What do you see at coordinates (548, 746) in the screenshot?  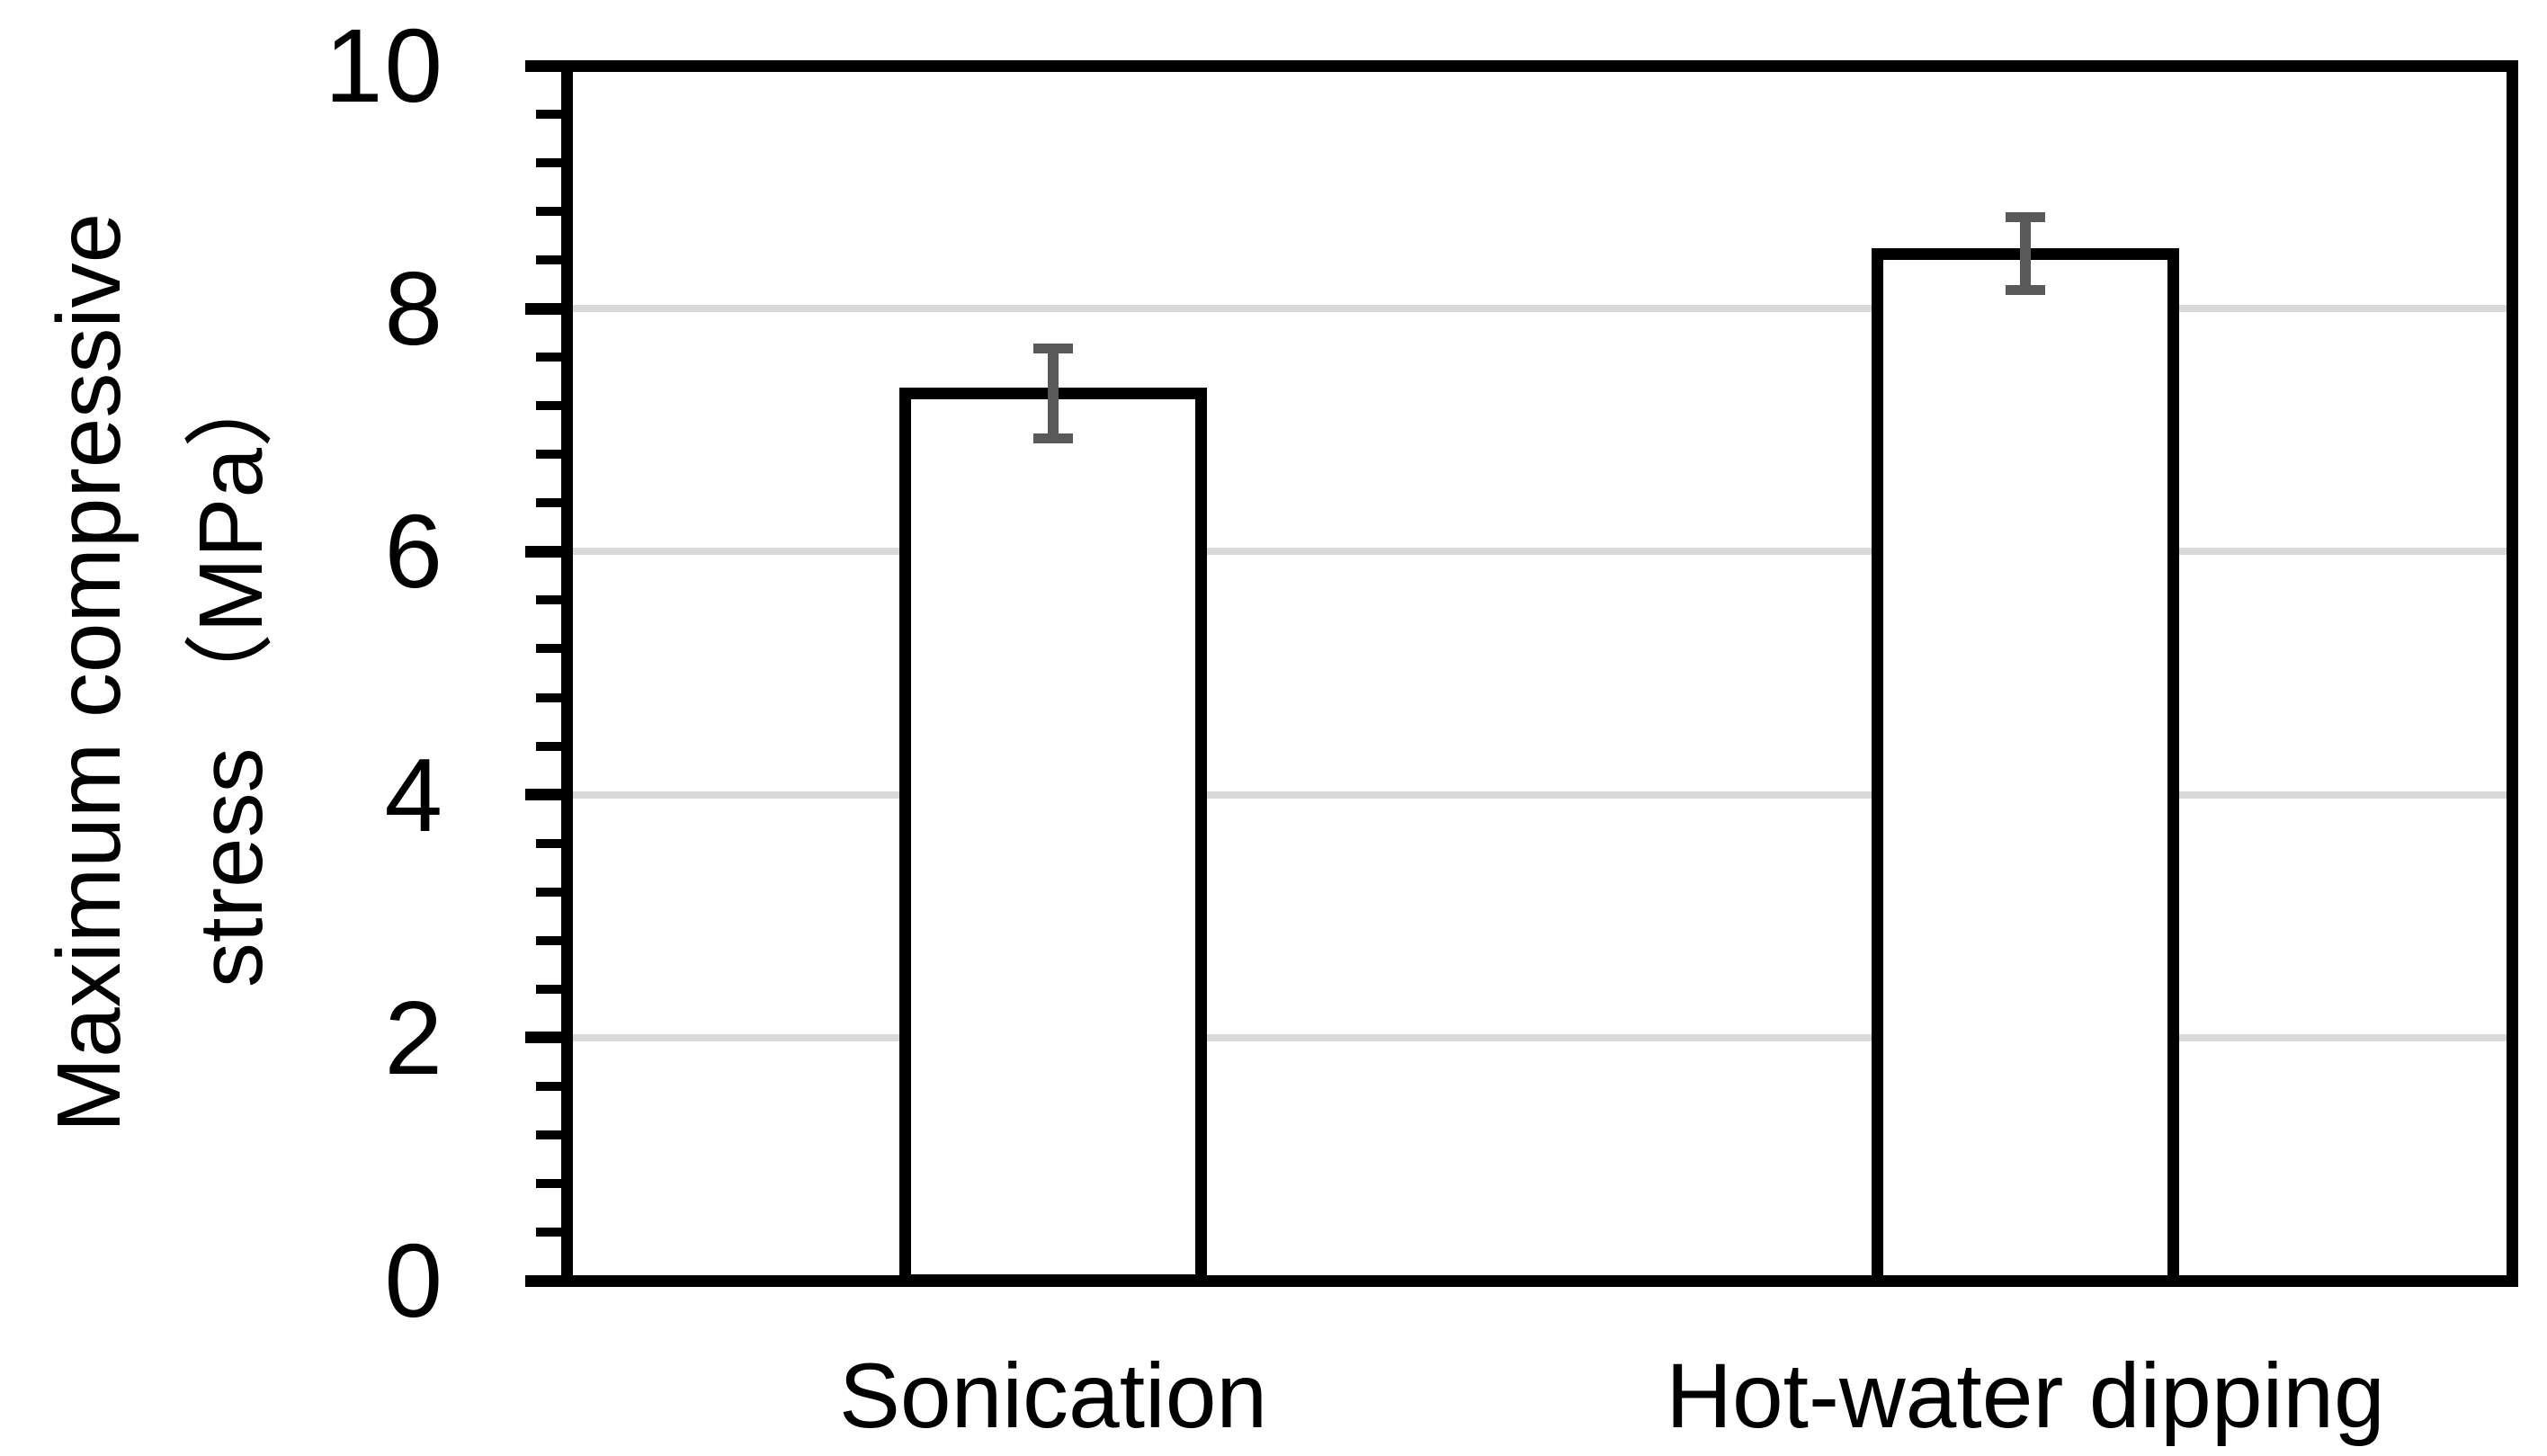 I see `y-minor-tick-4.4` at bounding box center [548, 746].